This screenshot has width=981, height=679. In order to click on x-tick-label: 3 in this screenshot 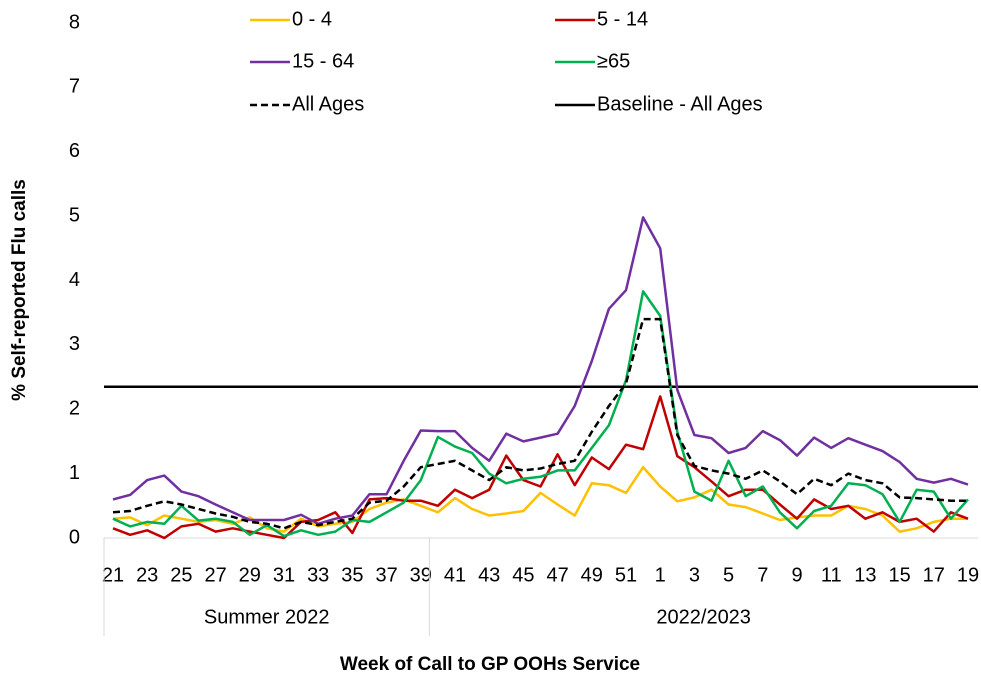, I will do `click(694, 575)`.